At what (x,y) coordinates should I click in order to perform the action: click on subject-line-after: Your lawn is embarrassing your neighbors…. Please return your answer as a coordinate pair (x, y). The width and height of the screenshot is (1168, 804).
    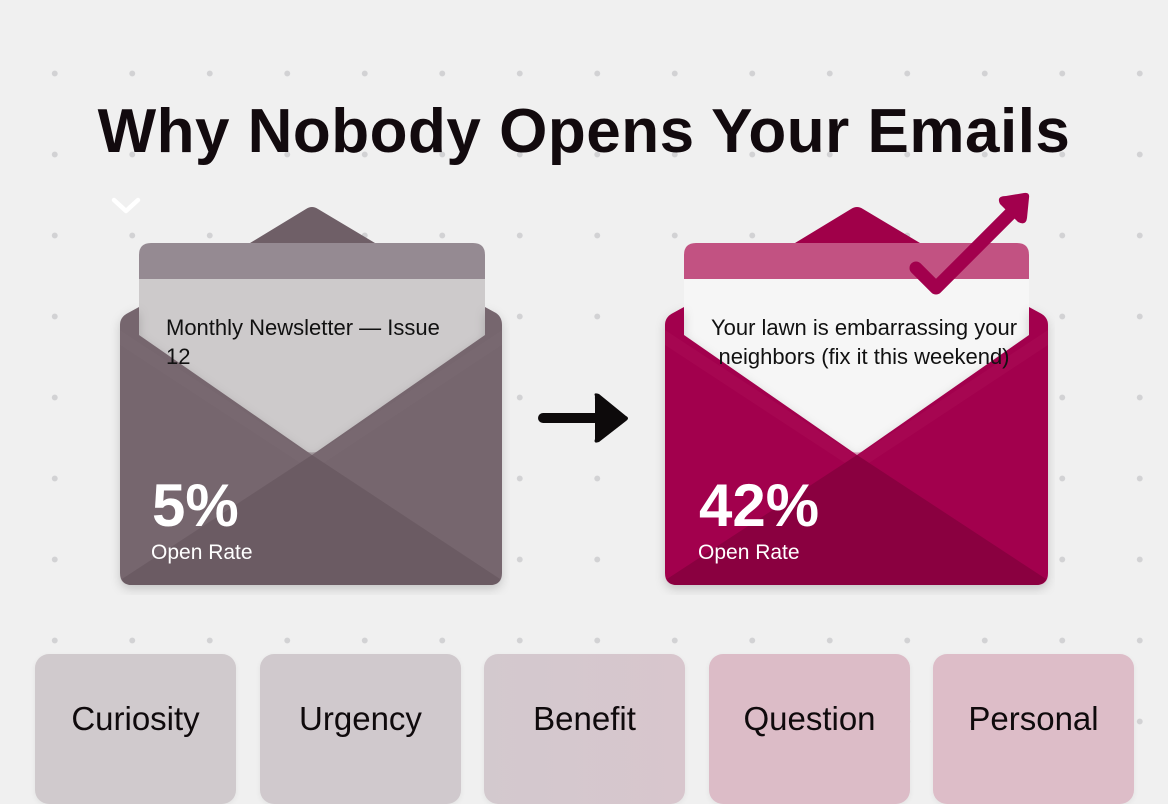
    Looking at the image, I should click on (864, 342).